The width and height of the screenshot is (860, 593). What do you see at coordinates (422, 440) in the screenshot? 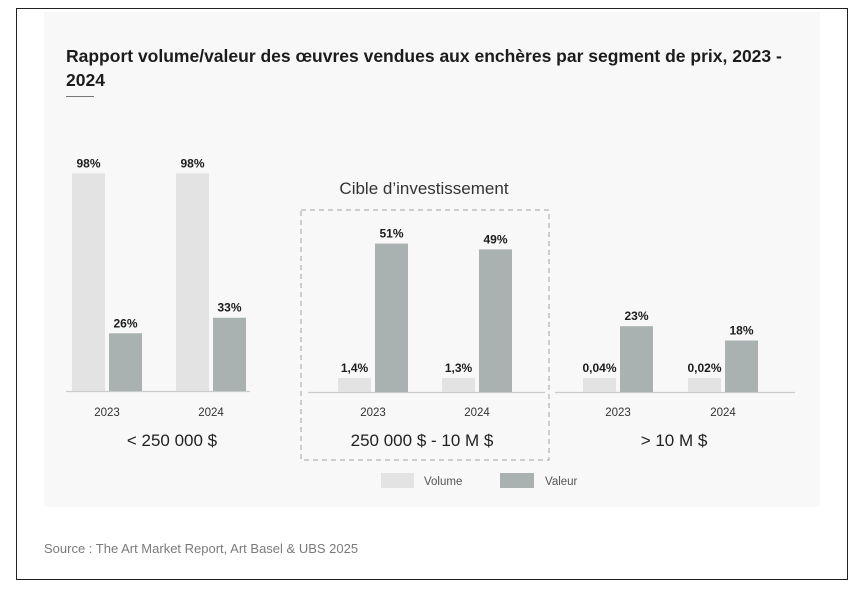
I see `segment-label: 250 000 $ - 10 M $` at bounding box center [422, 440].